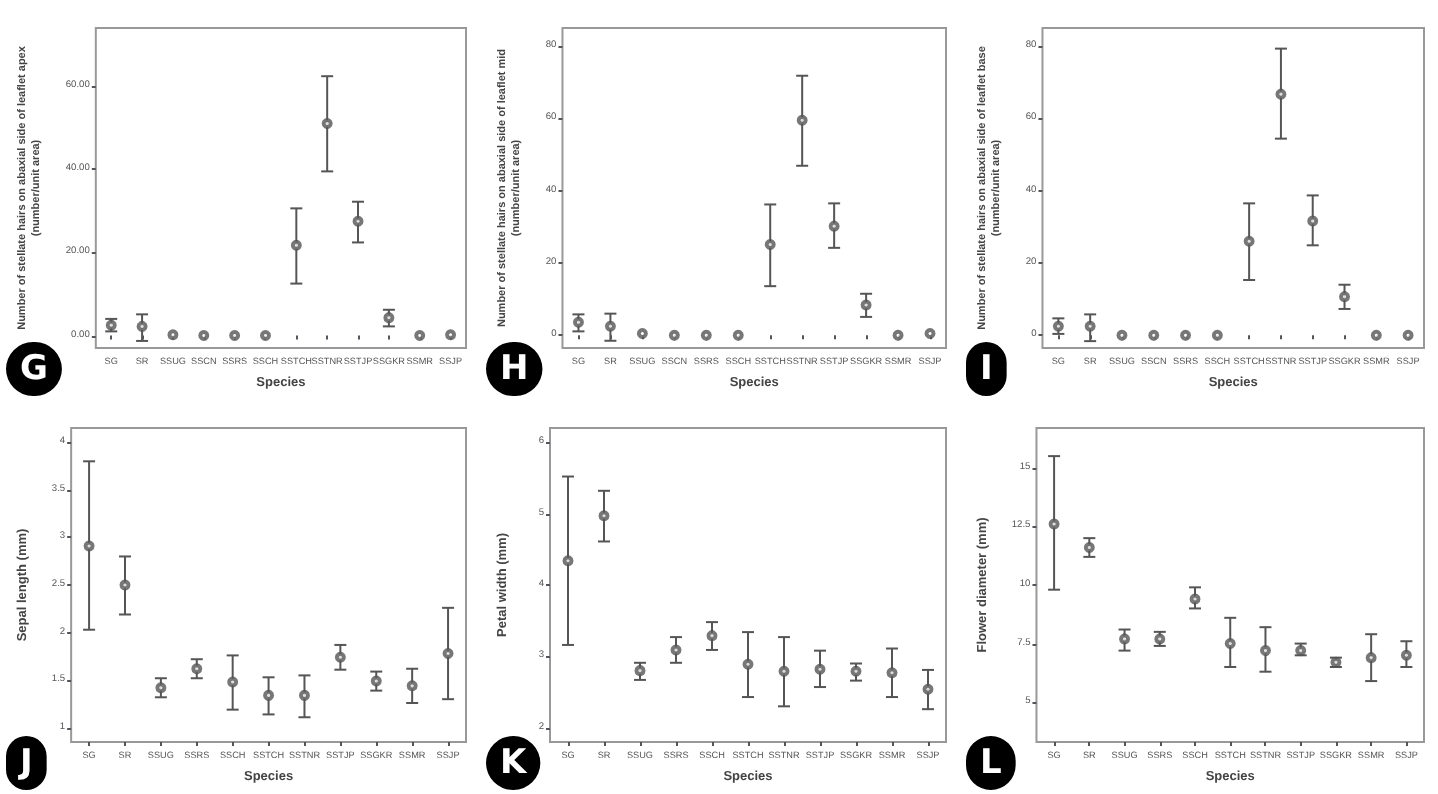  I want to click on text: H, so click(514, 369).